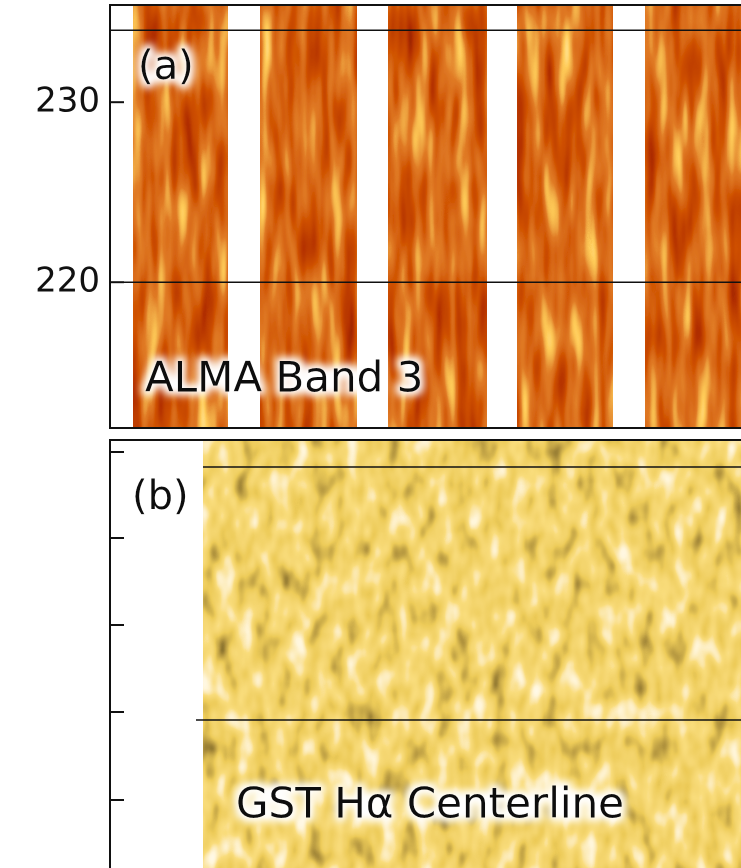 Image resolution: width=741 pixels, height=868 pixels. What do you see at coordinates (117, 626) in the screenshot?
I see `panel-b-ticks` at bounding box center [117, 626].